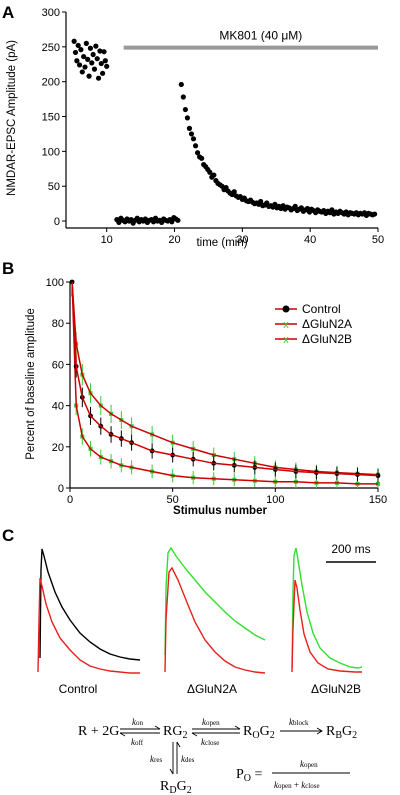 This screenshot has width=400, height=795. I want to click on chart-b-ytick-label: 0, so click(61, 489).